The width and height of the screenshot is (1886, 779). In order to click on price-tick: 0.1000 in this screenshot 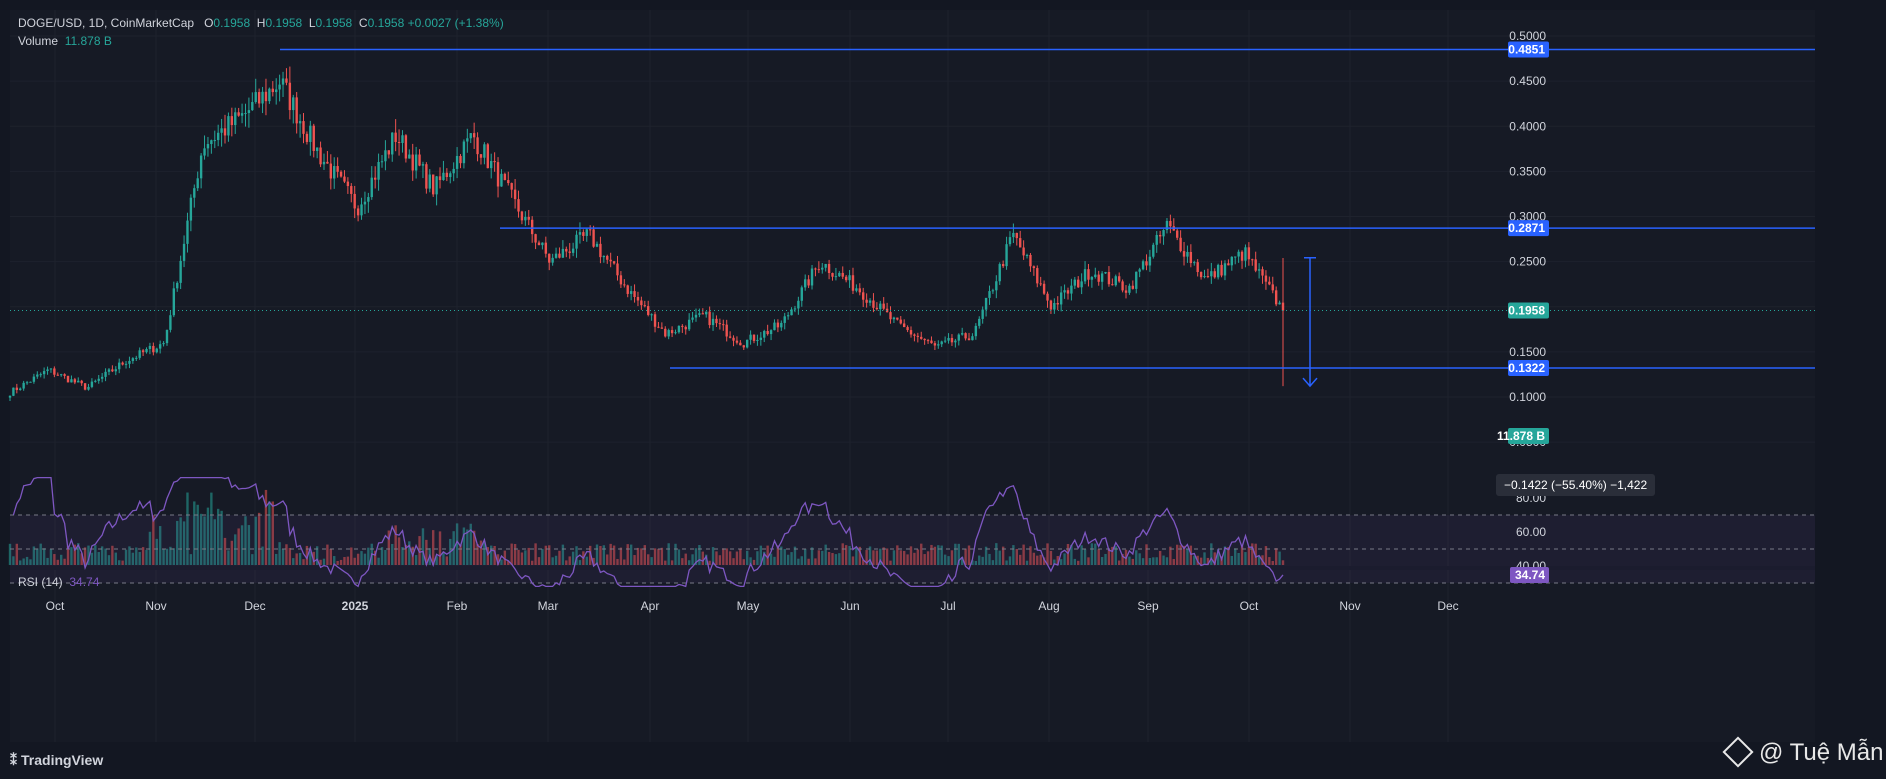, I will do `click(1527, 397)`.